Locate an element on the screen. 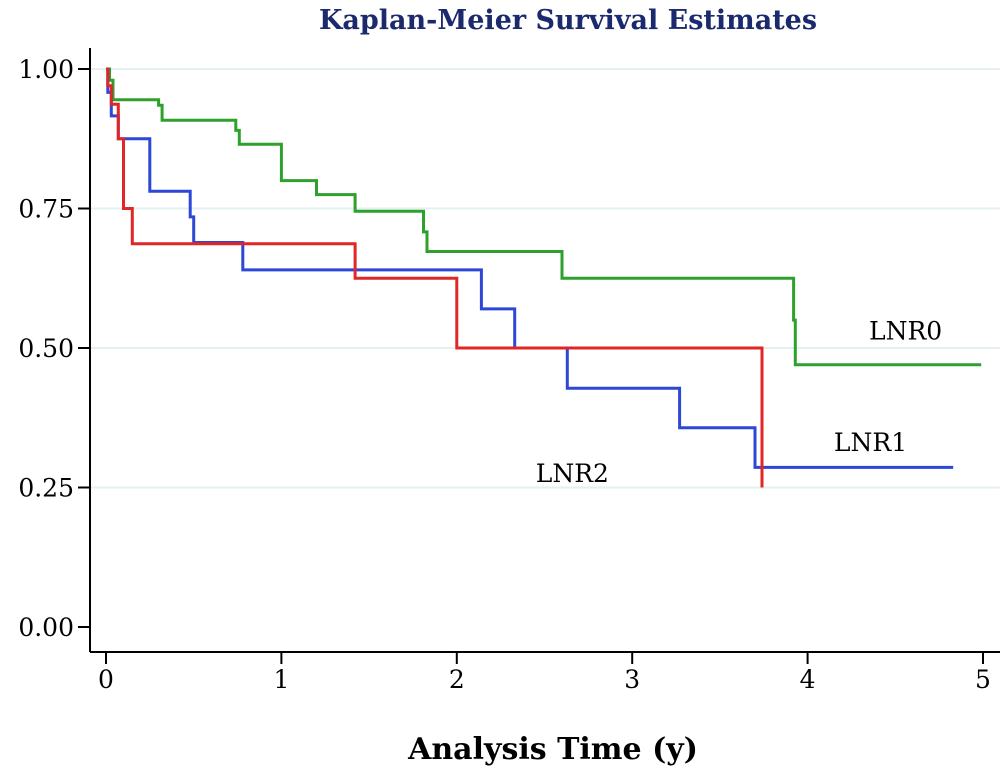 The image size is (1000, 767). chart-title: Kaplan-Meier Survival Estimates is located at coordinates (568, 20).